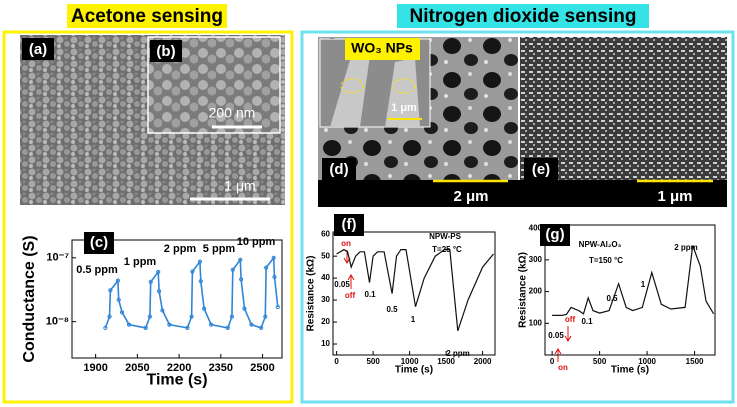 The height and width of the screenshot is (407, 737). Describe the element at coordinates (95, 368) in the screenshot. I see `x-tick-label: 1900` at that location.